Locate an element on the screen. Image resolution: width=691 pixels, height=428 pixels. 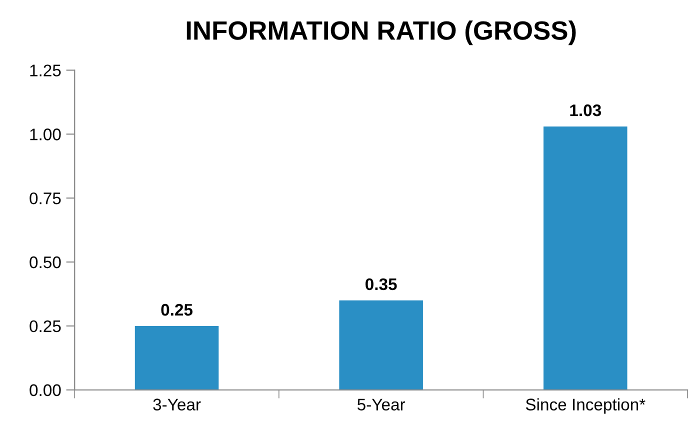
data-label: 0.25 is located at coordinates (177, 310).